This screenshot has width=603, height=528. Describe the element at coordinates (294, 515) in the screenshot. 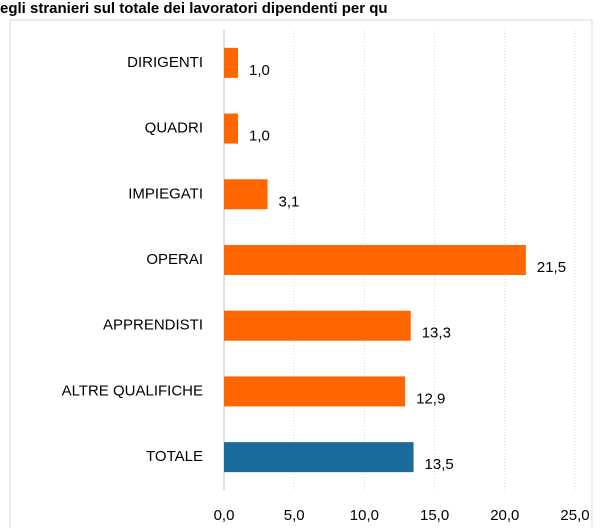

I see `x-tick-label: 5,0` at that location.